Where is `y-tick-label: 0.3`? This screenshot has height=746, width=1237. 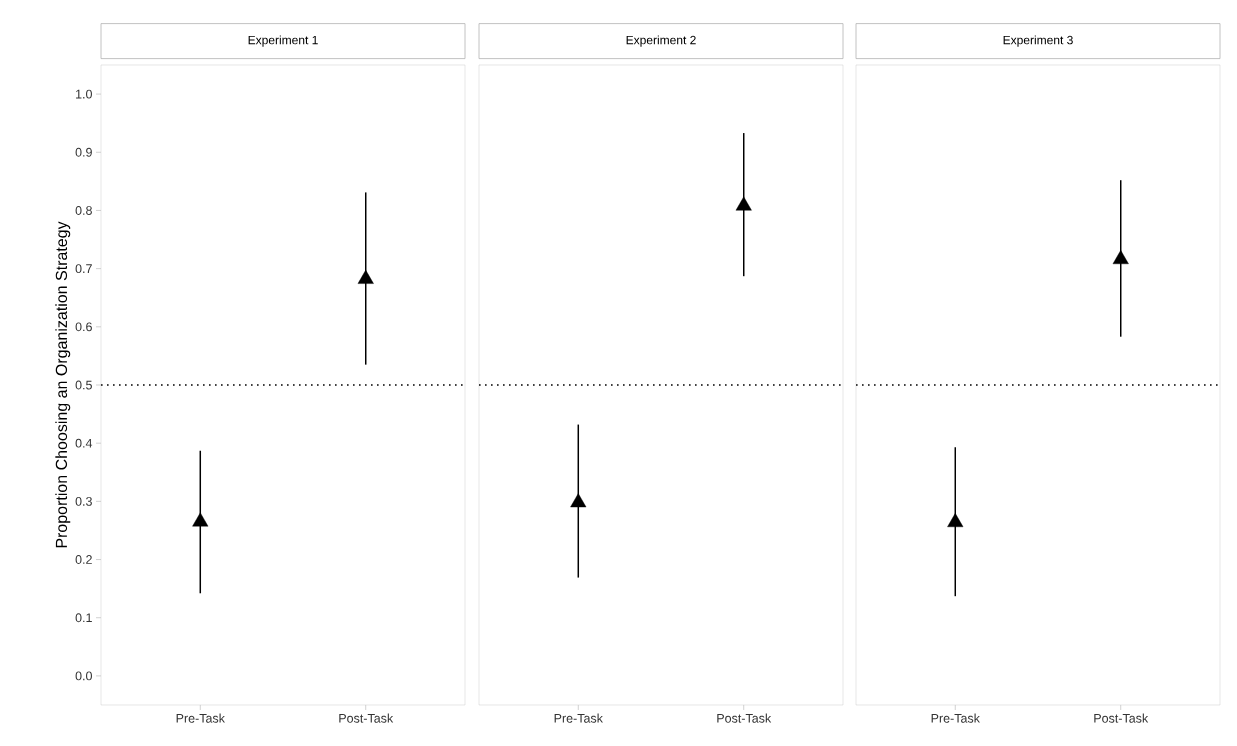
y-tick-label: 0.3 is located at coordinates (83, 501).